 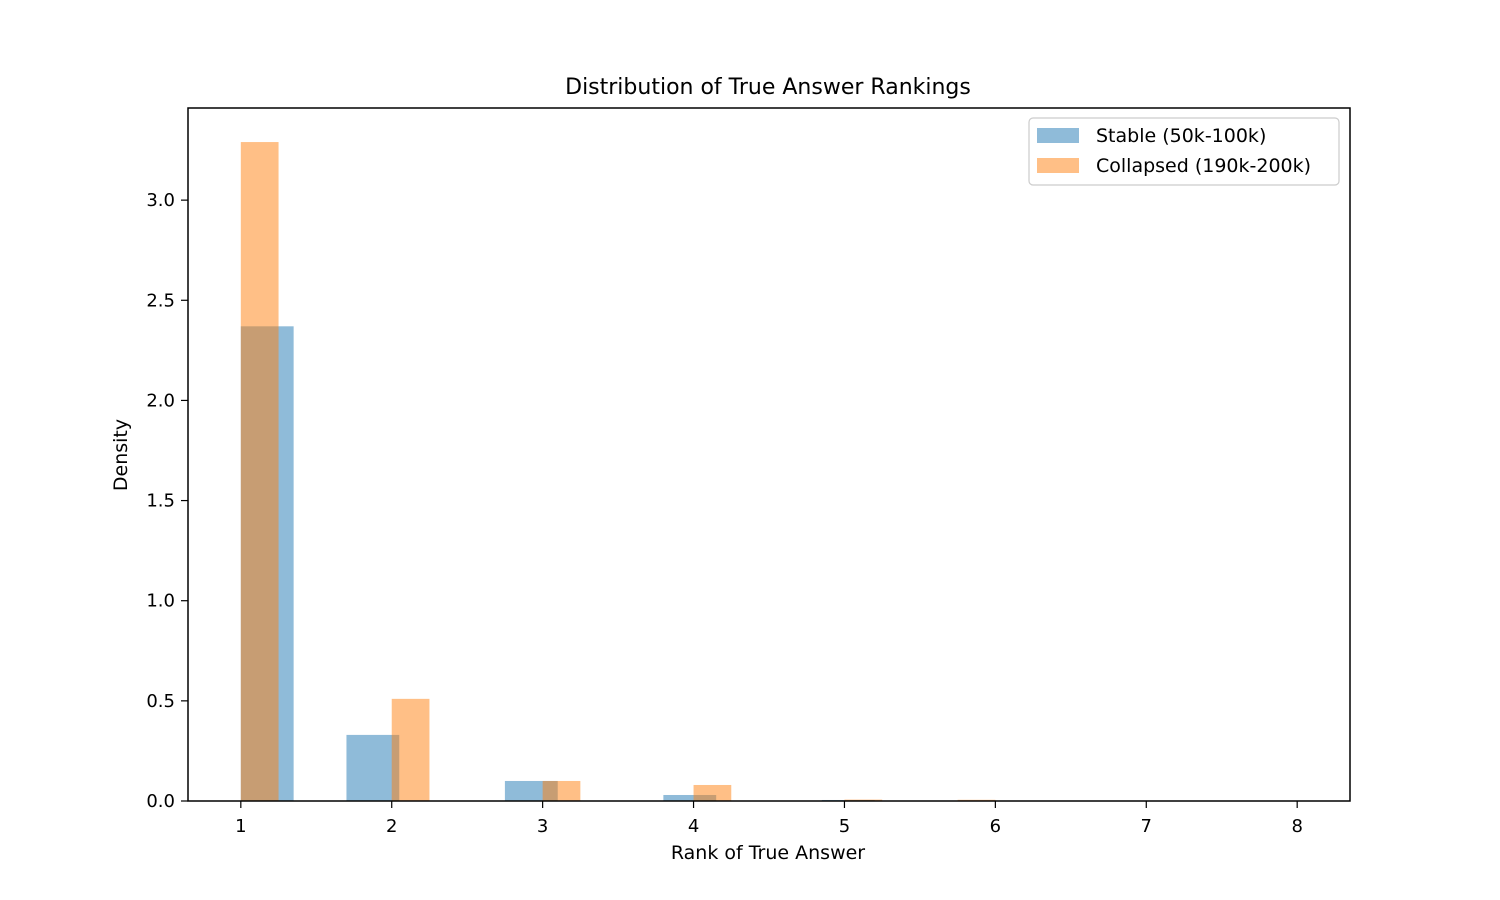 I want to click on x-tick-label: 1, so click(x=240, y=826).